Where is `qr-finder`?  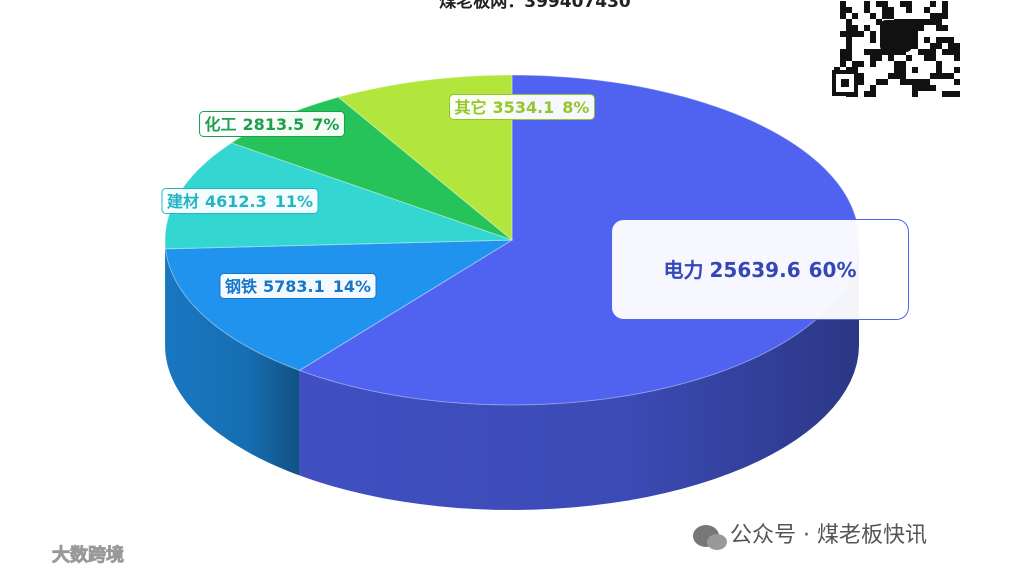
qr-finder is located at coordinates (845, 83).